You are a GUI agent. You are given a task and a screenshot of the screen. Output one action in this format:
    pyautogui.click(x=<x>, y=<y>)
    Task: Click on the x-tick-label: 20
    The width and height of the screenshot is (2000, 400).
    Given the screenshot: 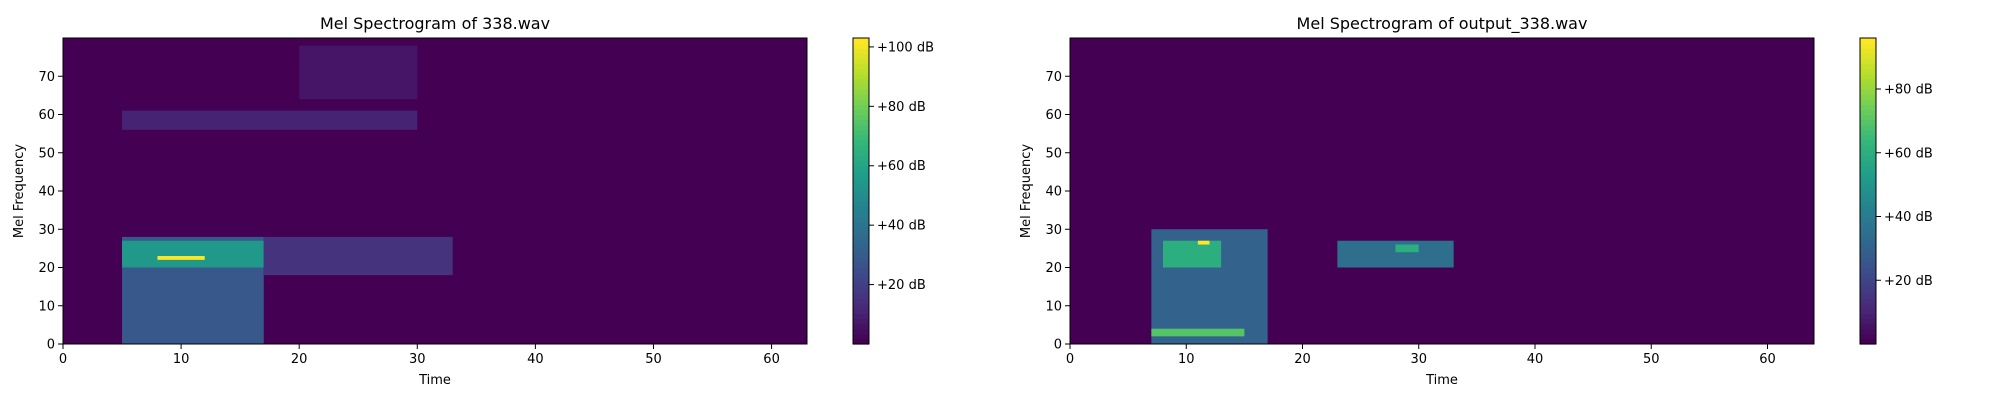 What is the action you would take?
    pyautogui.click(x=1302, y=359)
    